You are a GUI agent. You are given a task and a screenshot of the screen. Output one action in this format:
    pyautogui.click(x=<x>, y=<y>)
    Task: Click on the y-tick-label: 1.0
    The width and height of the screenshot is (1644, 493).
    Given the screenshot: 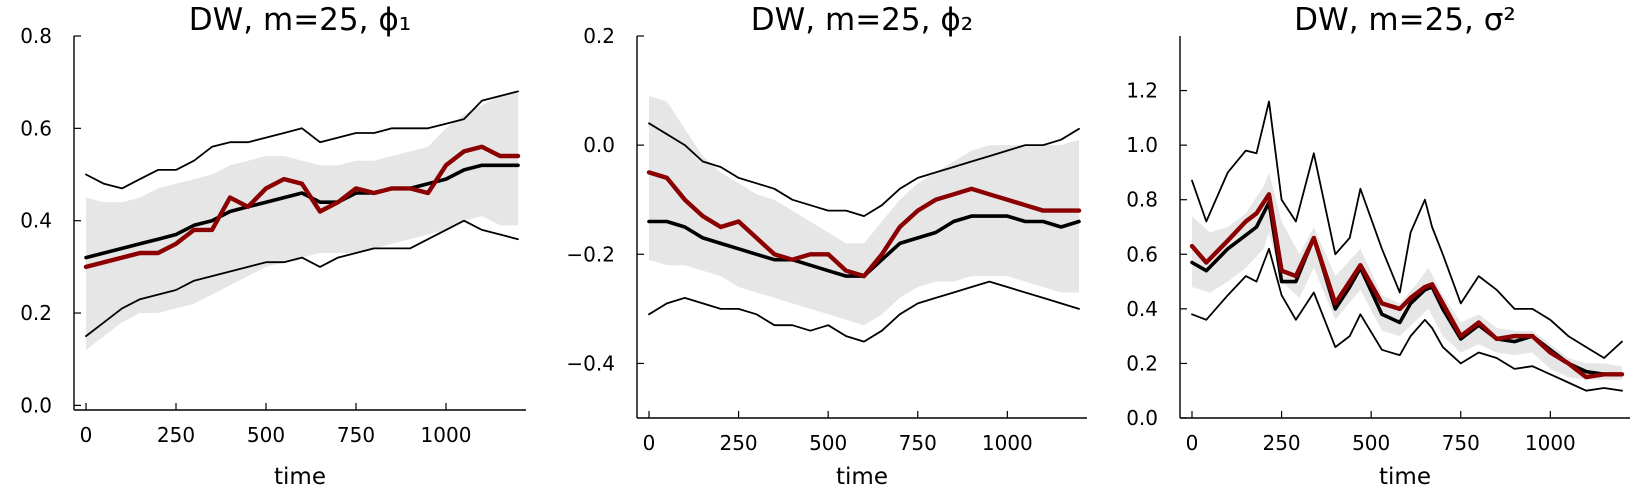 What is the action you would take?
    pyautogui.click(x=1142, y=145)
    